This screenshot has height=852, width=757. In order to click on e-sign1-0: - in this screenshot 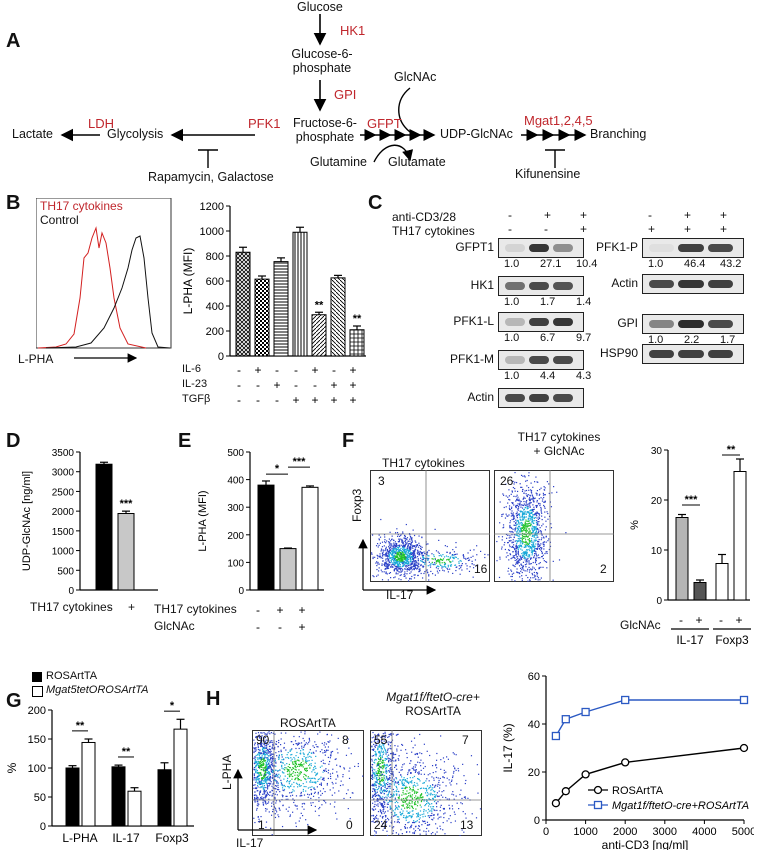, I will do `click(258, 610)`.